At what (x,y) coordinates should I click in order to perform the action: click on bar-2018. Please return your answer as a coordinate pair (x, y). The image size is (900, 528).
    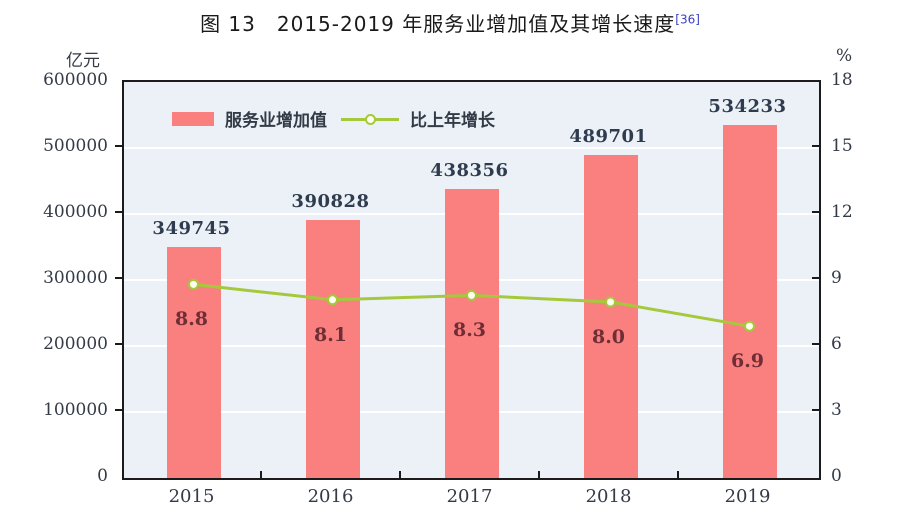
    Looking at the image, I should click on (610, 316).